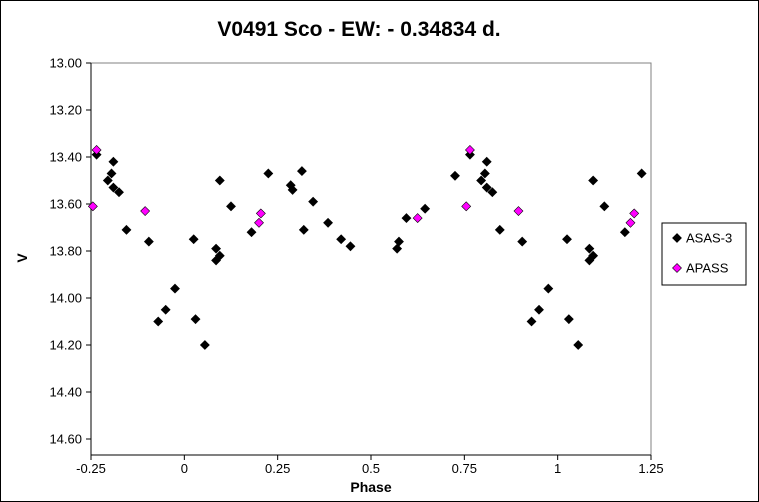 Image resolution: width=759 pixels, height=502 pixels. What do you see at coordinates (464, 468) in the screenshot?
I see `x-tick-label: 0.75` at bounding box center [464, 468].